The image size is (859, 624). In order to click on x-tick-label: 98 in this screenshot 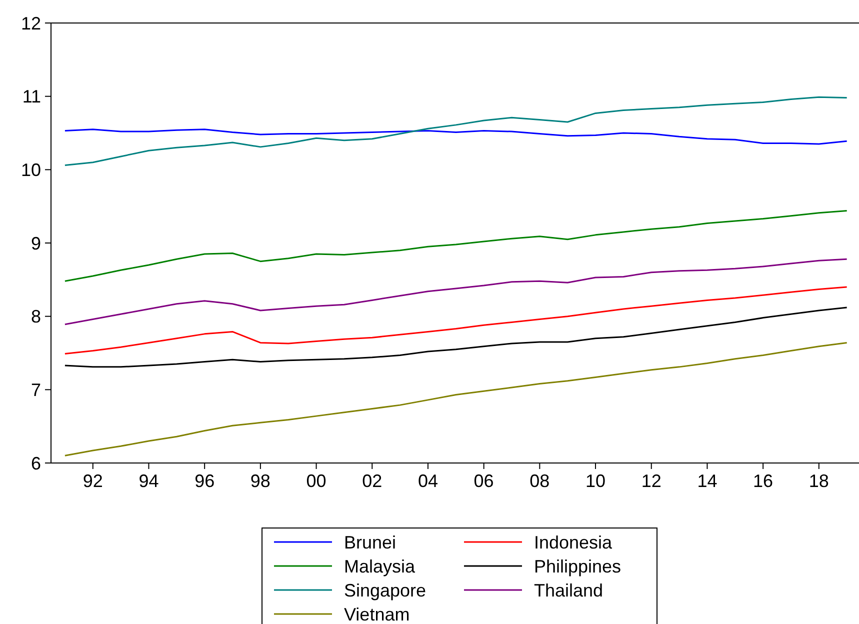, I will do `click(260, 481)`.